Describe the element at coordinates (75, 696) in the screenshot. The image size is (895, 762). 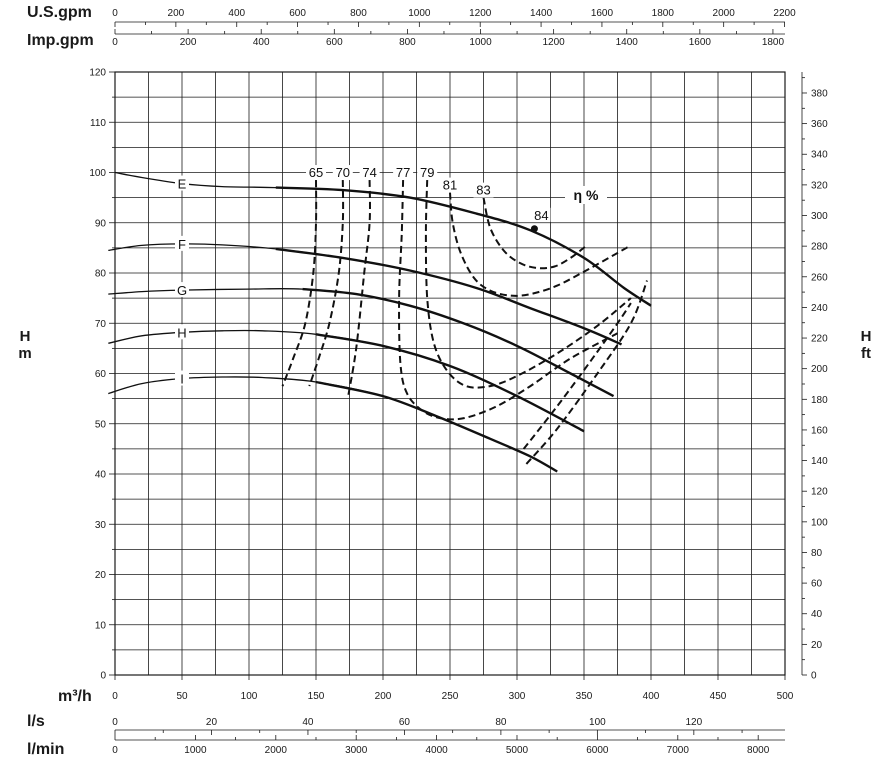
I see `x-axis-title: m³/h` at that location.